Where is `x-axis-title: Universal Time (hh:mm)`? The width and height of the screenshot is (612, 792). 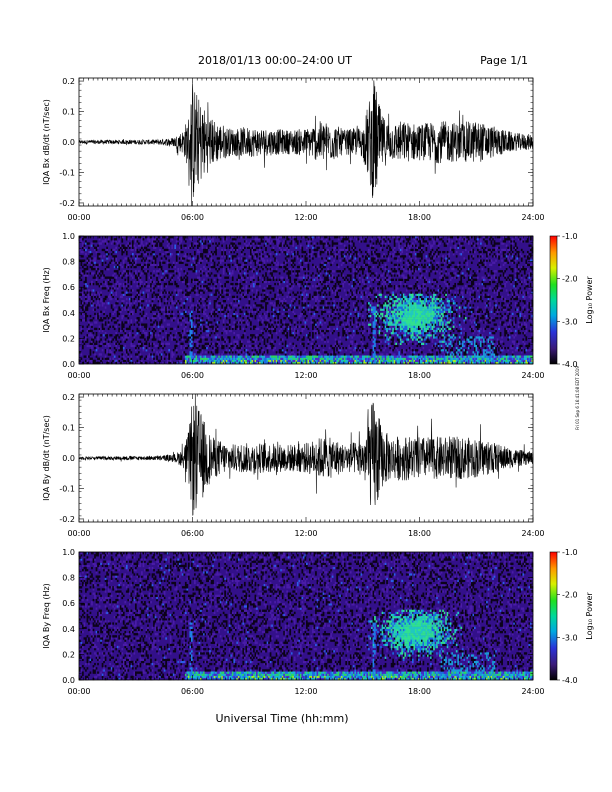
x-axis-title: Universal Time (hh:mm) is located at coordinates (282, 718).